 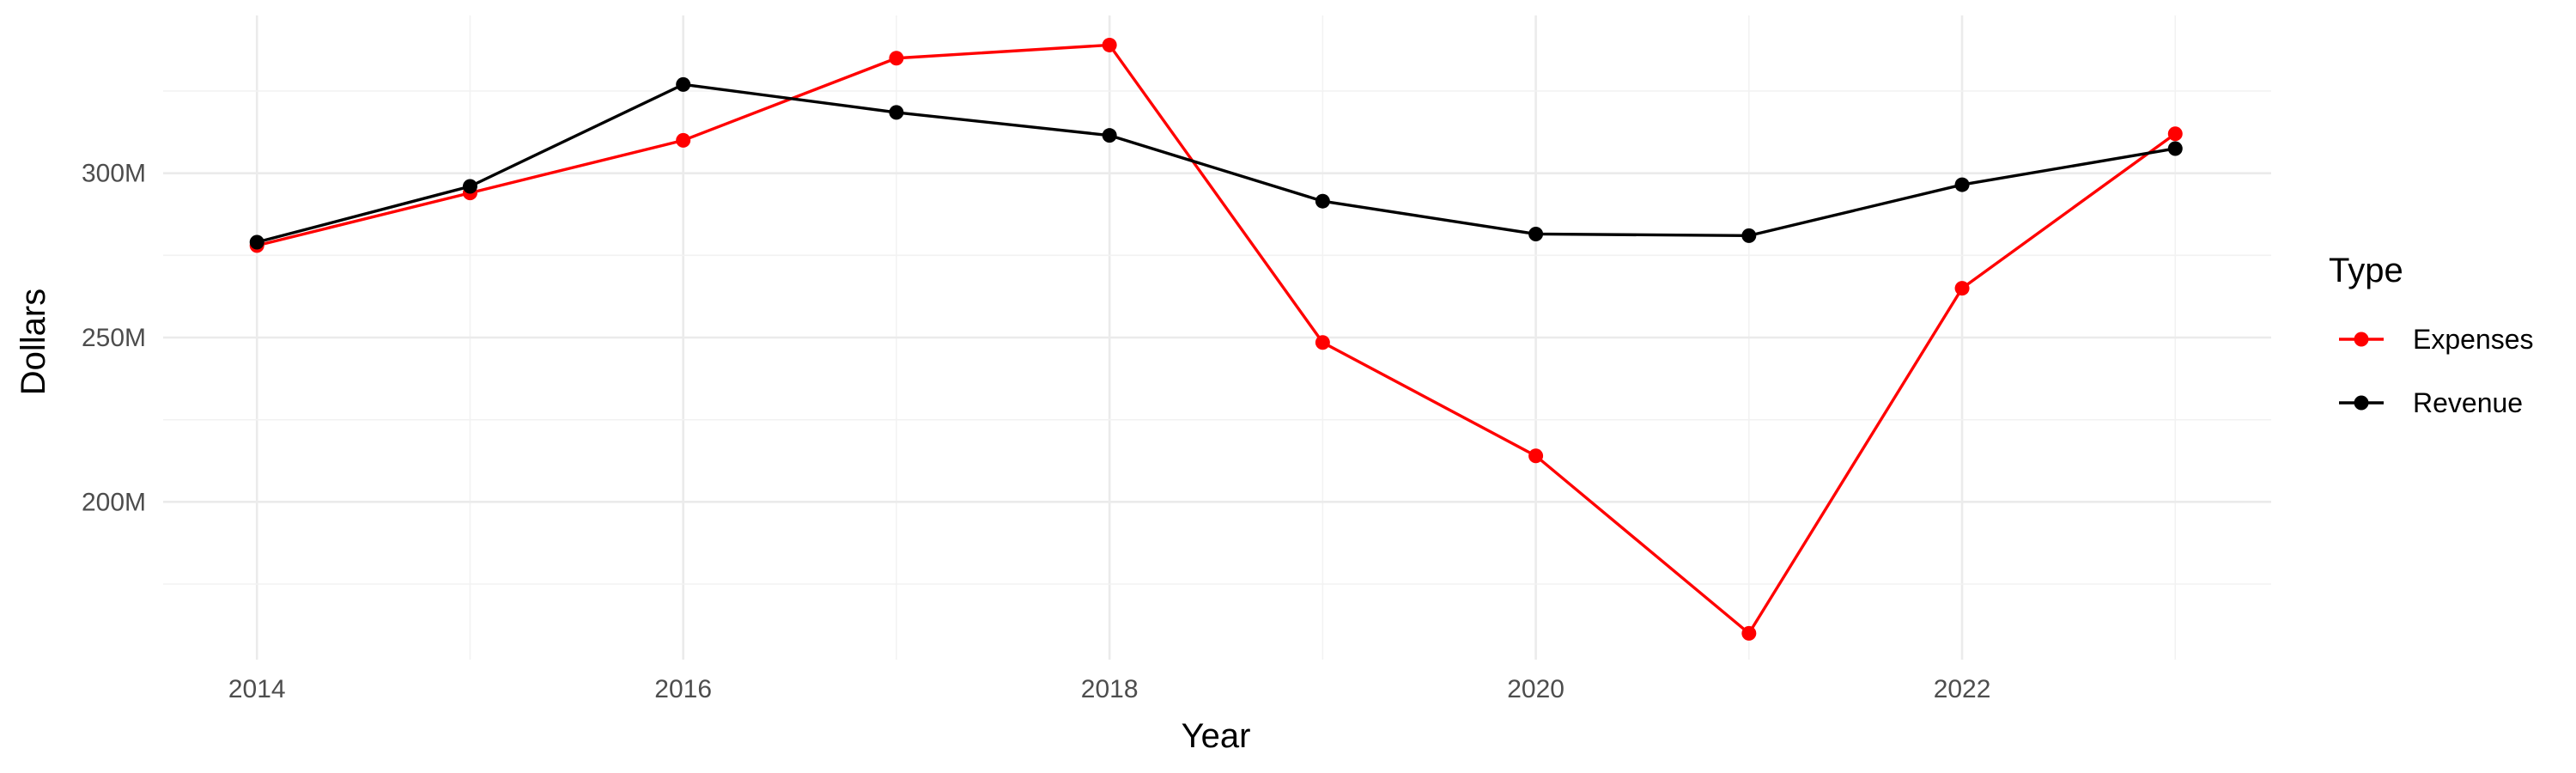 I want to click on legend-item-revenue: Revenue, so click(x=2431, y=402).